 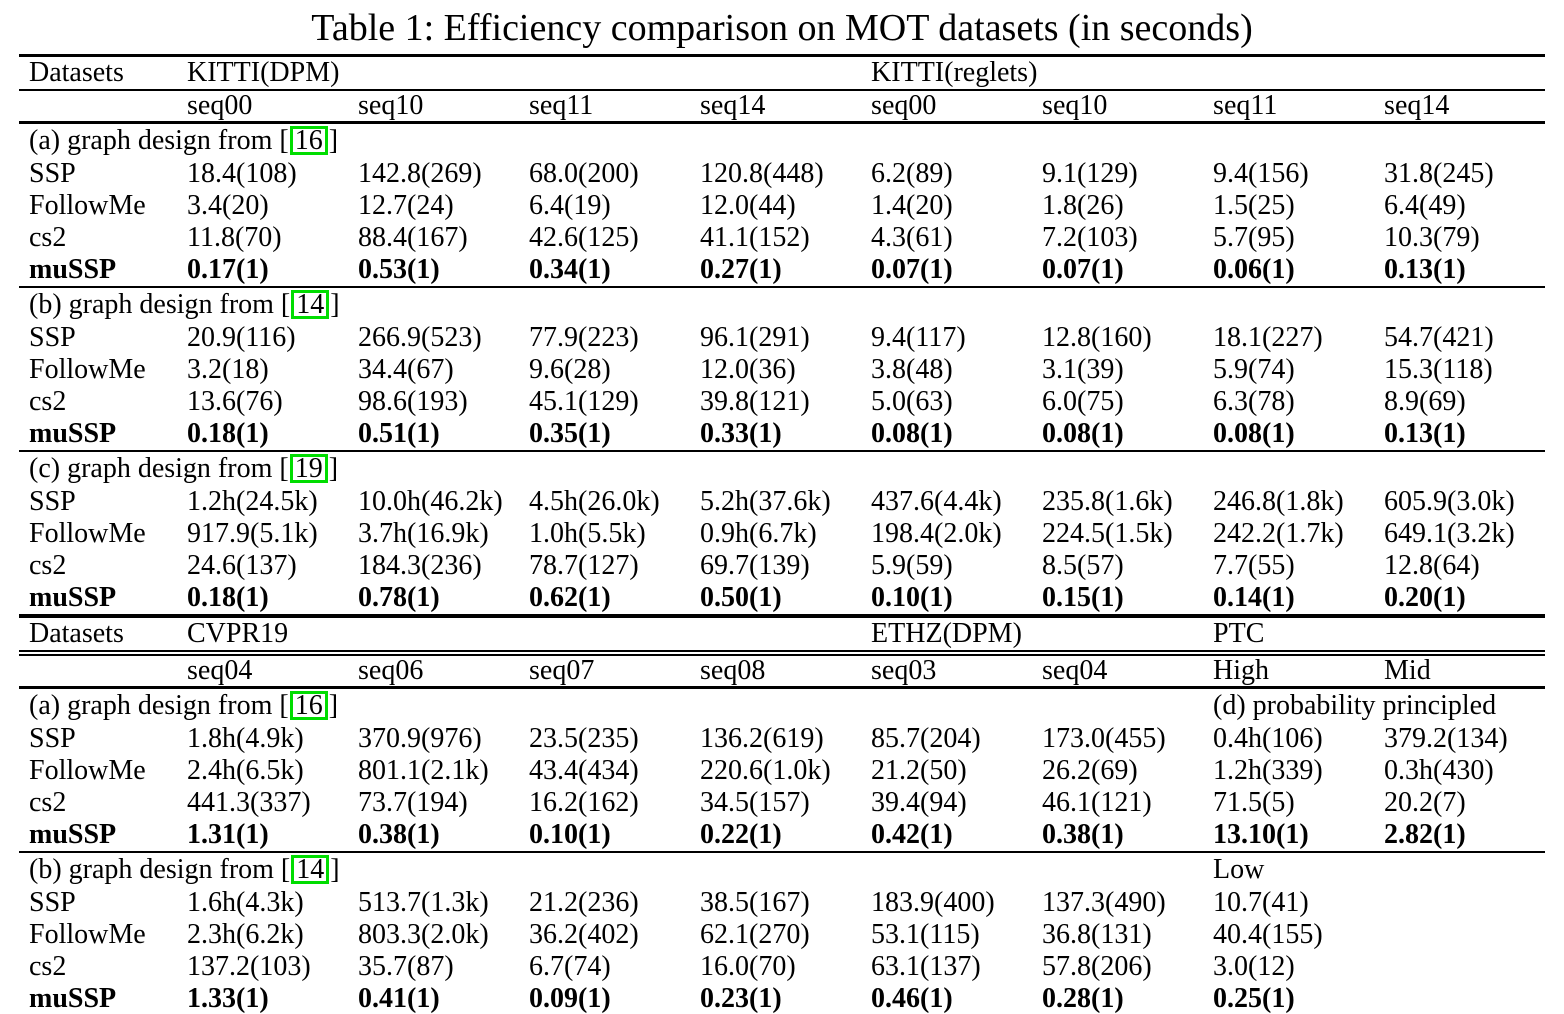 I want to click on value-cell: 441.3(337), so click(x=249, y=802).